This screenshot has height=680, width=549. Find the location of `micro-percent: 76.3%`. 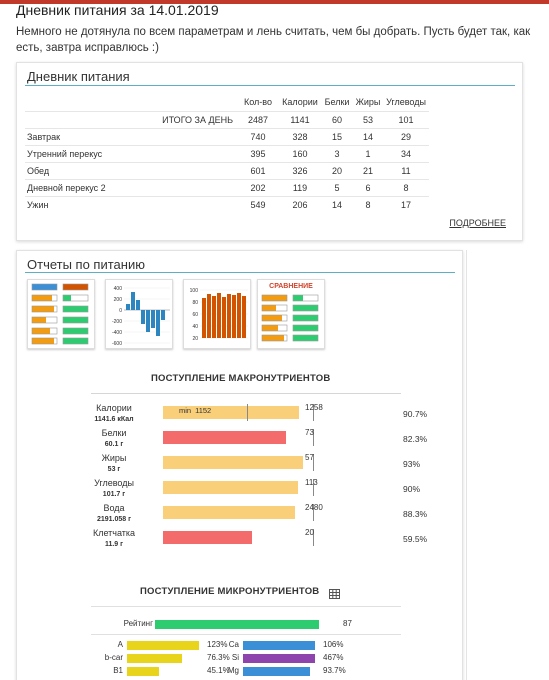

micro-percent: 76.3% is located at coordinates (218, 657).